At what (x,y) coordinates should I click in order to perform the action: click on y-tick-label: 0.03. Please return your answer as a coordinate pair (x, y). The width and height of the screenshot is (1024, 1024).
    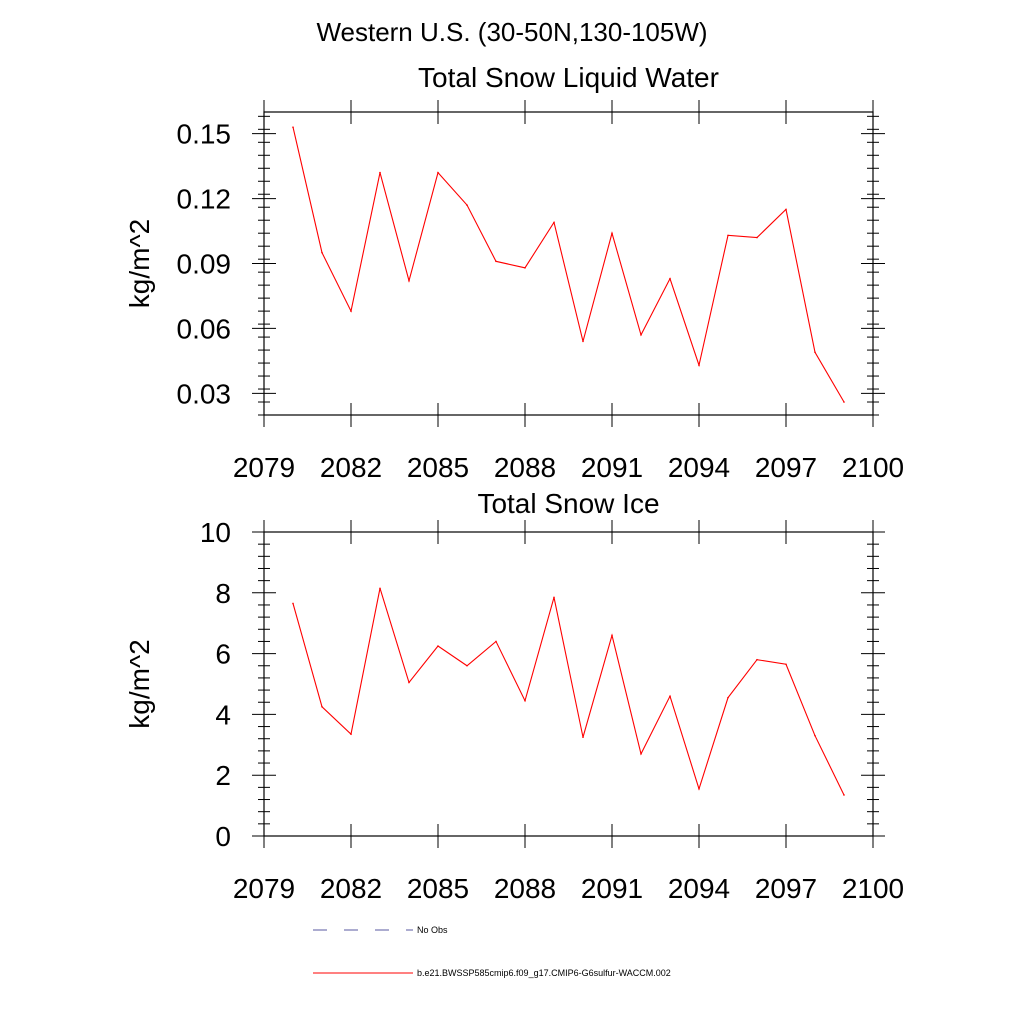
    Looking at the image, I should click on (204, 393).